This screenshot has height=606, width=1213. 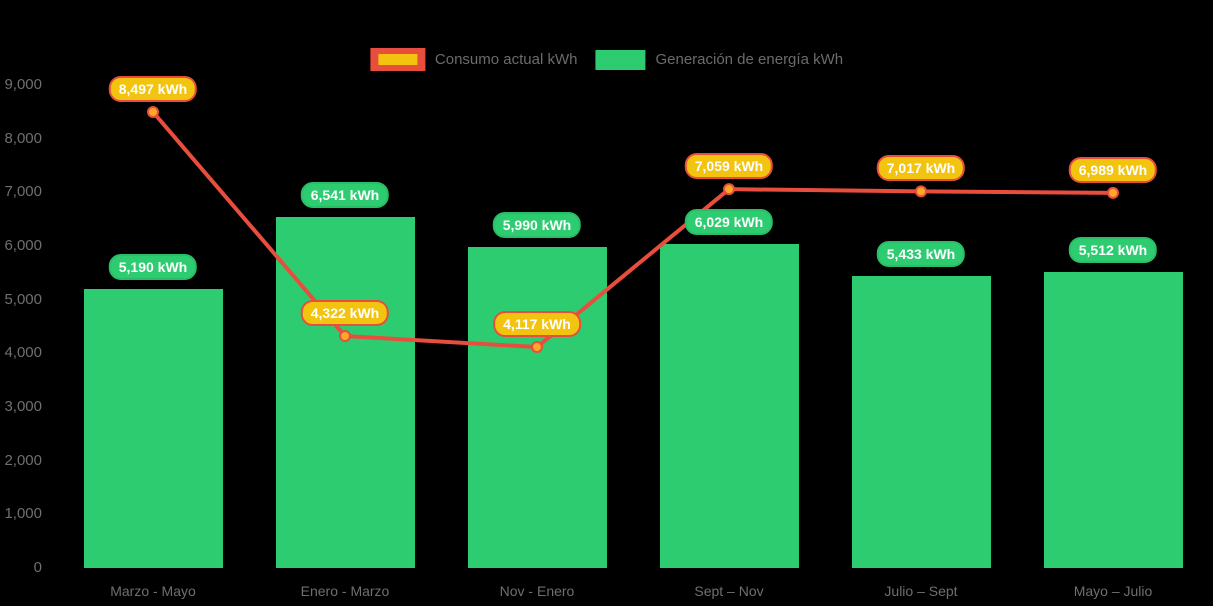 What do you see at coordinates (153, 591) in the screenshot?
I see `x-axis-category-label: Marzo - Mayo` at bounding box center [153, 591].